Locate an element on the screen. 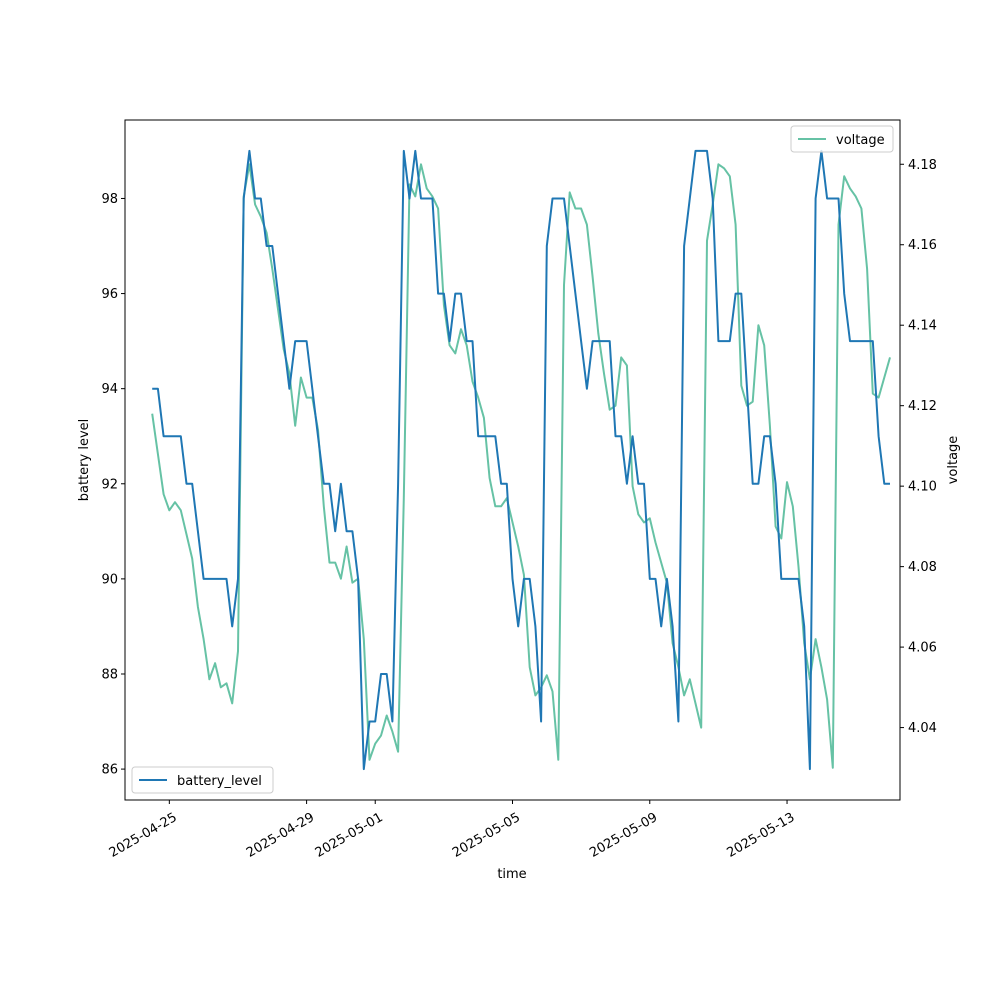 This screenshot has height=1004, width=1000. legend-label-battery-level: battery_level is located at coordinates (219, 781).